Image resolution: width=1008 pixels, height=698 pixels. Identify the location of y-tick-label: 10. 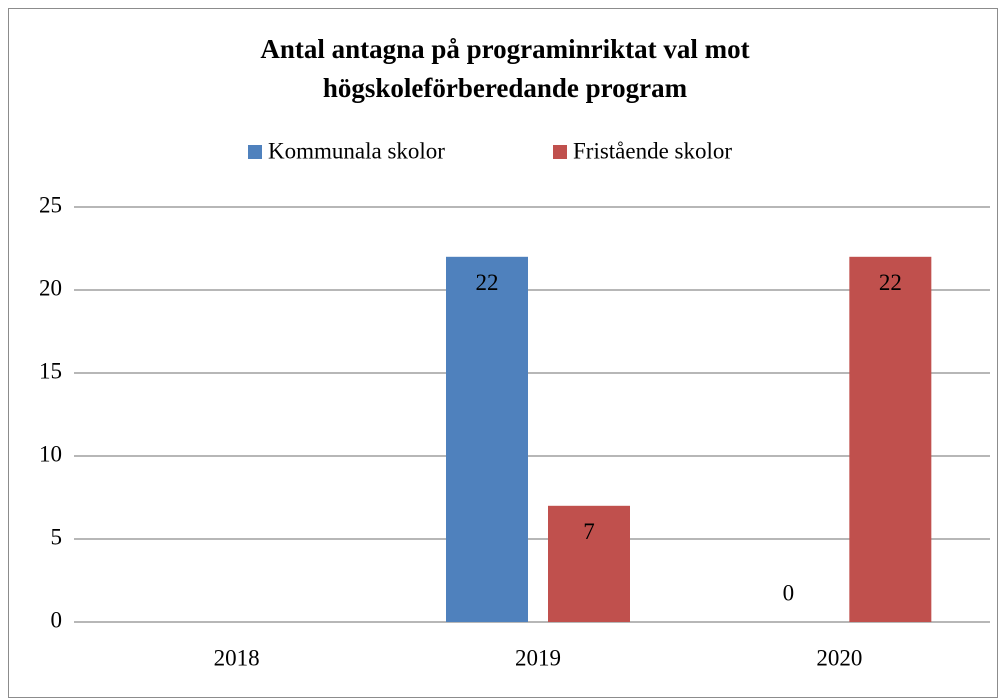
(50, 453).